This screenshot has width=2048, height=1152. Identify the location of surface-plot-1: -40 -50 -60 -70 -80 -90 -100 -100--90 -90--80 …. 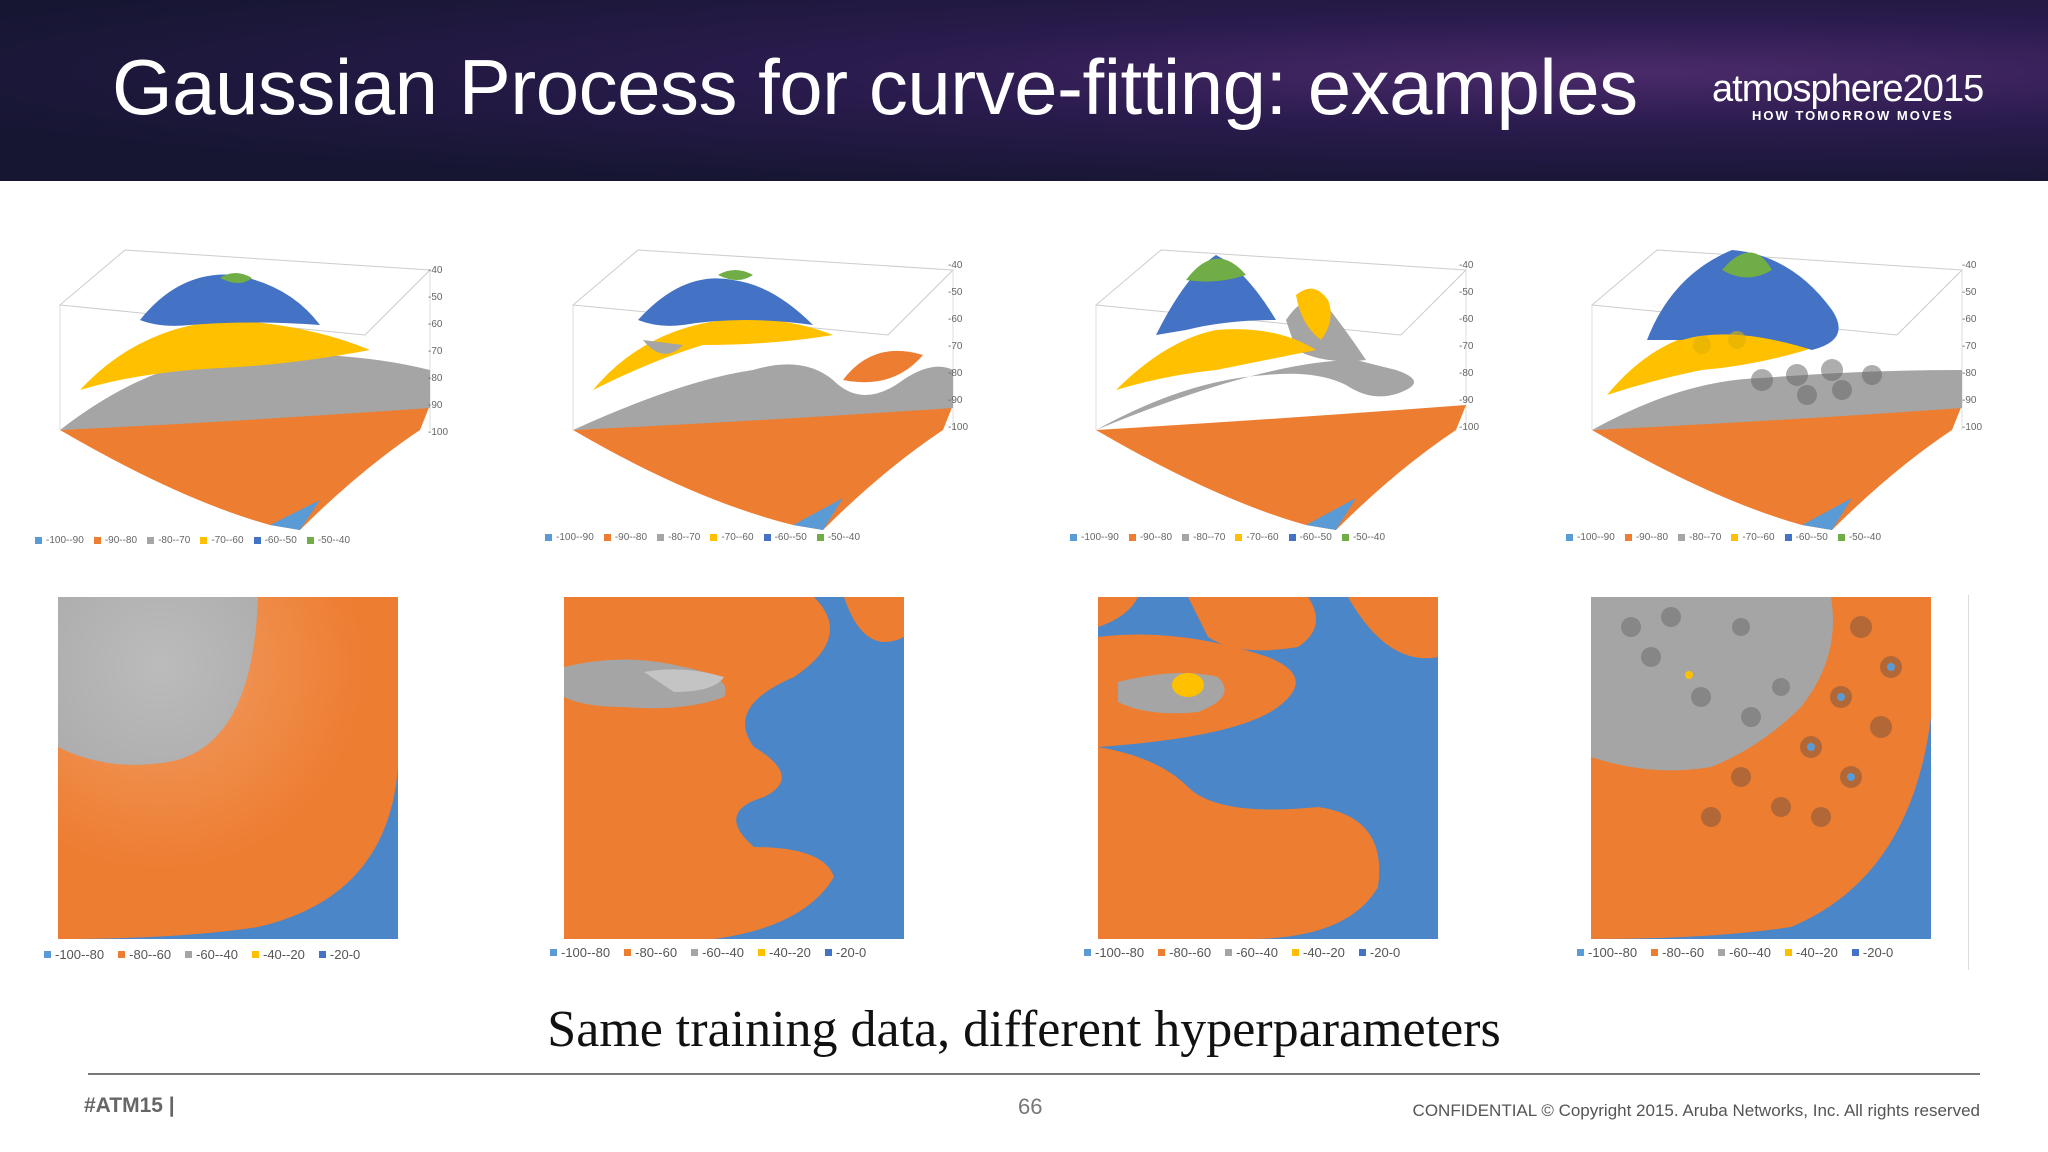
(240, 390).